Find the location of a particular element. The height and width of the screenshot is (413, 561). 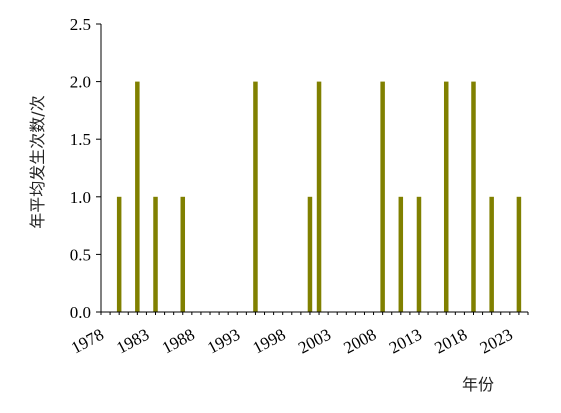

x-ticks-group: 1978 1983 1988 1993 1998 2003 2008 2013 2018 2023 is located at coordinates (298, 335).